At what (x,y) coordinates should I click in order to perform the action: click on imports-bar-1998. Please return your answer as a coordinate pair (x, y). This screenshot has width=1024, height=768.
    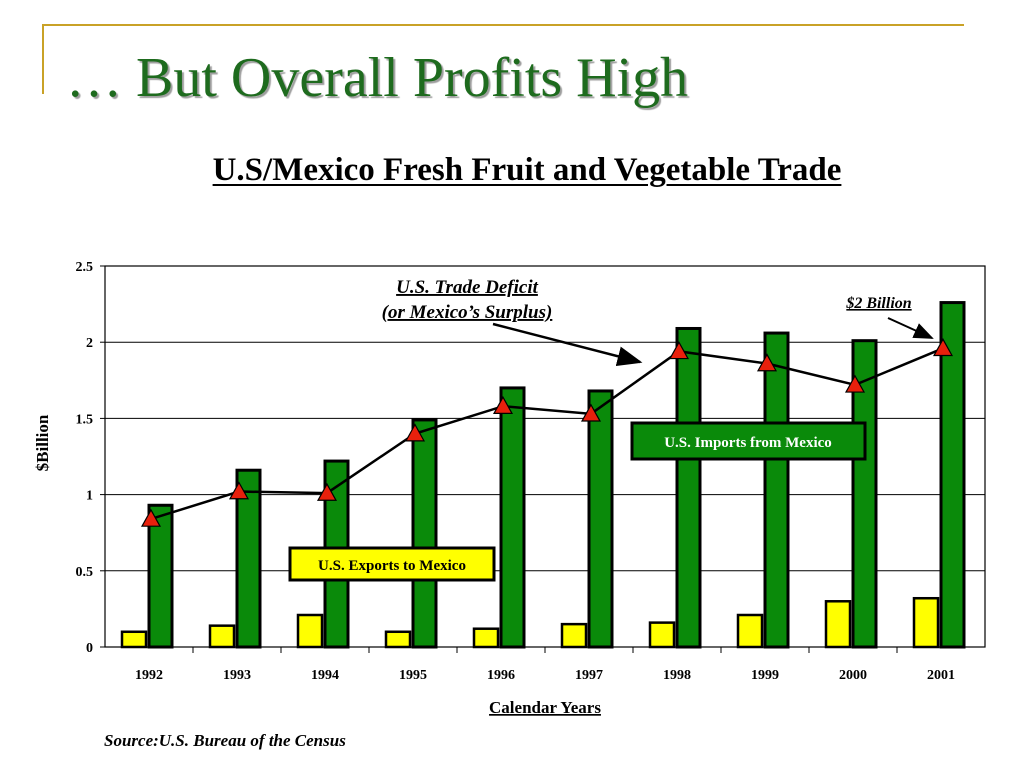
    Looking at the image, I should click on (688, 487).